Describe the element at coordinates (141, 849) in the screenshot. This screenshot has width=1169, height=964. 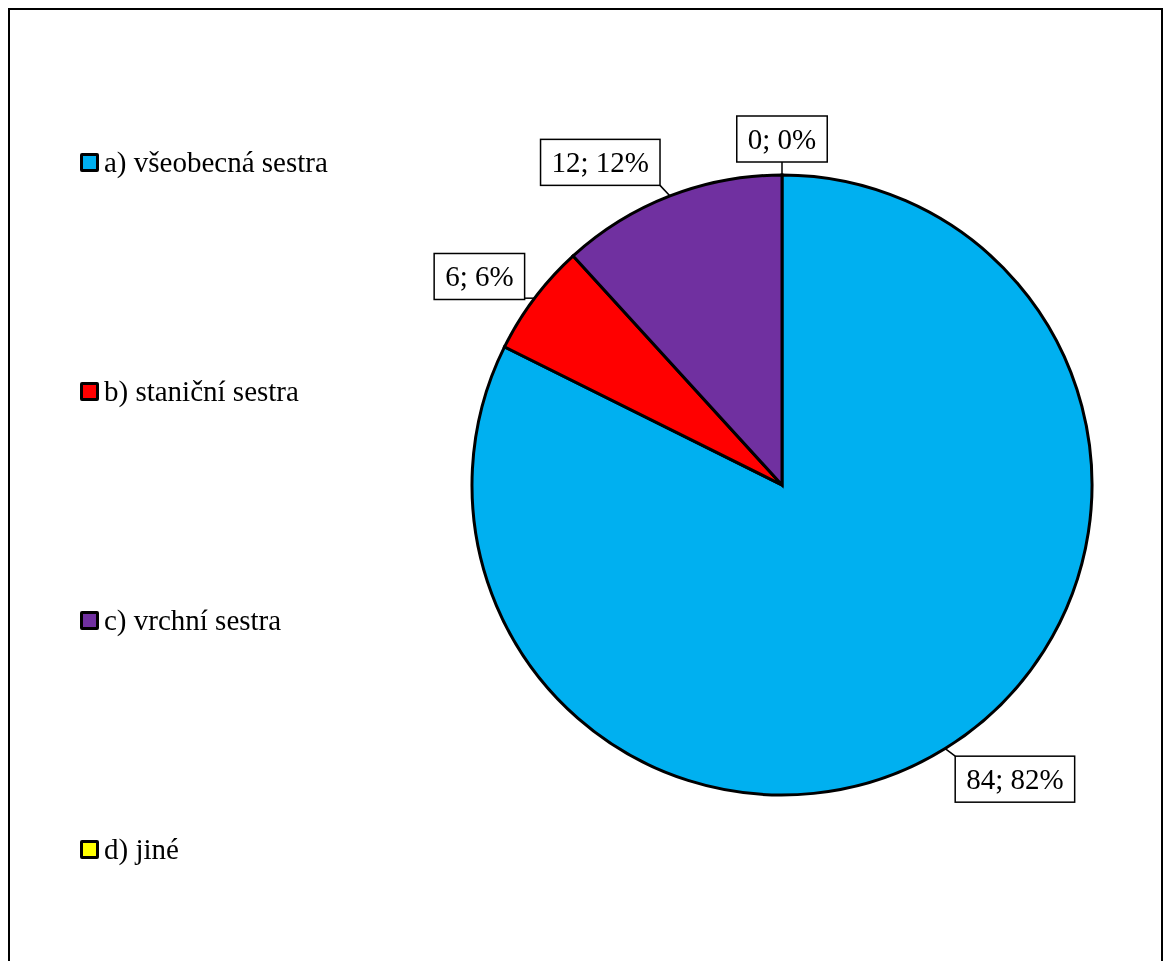
I see `legend-label: d) jiné` at that location.